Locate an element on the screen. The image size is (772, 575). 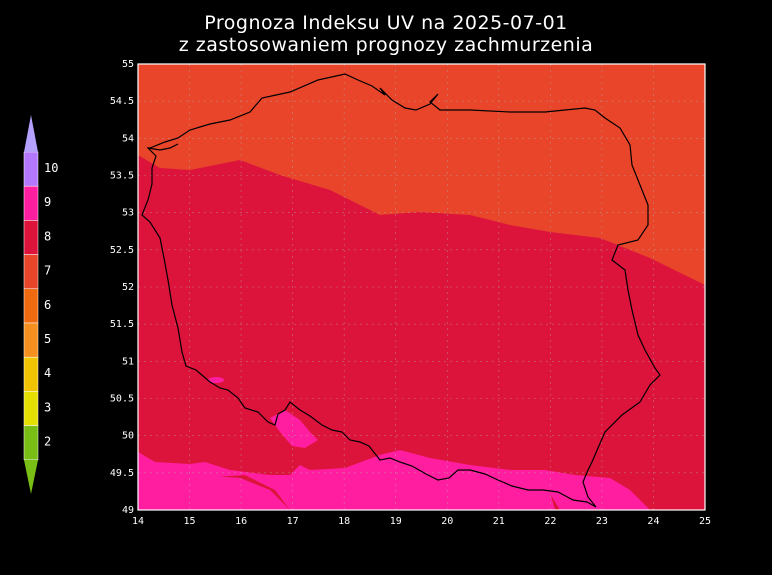
map-title: Prognoza Indeksu UV na 2025-07-01 is located at coordinates (386, 23).